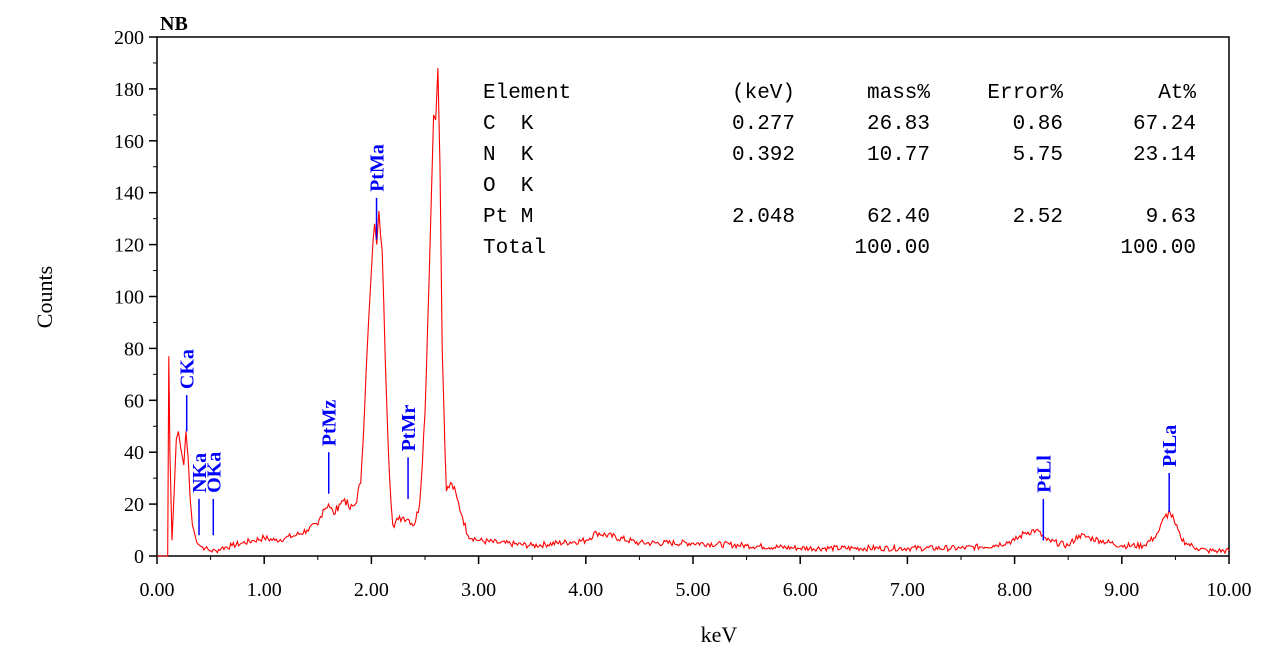 Image resolution: width=1269 pixels, height=648 pixels. I want to click on table-cell-kev: 0.277, so click(763, 124).